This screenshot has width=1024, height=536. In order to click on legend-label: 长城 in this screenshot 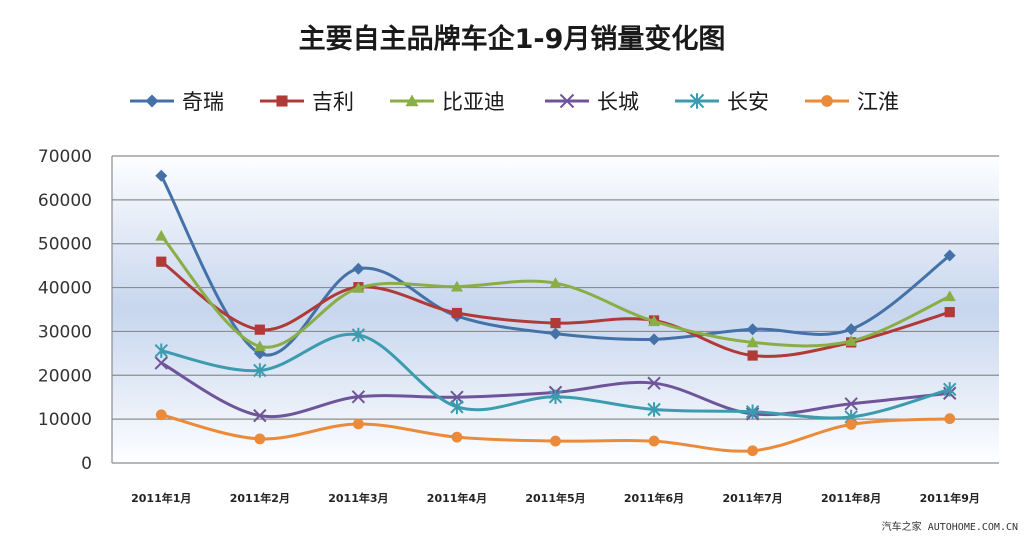, I will do `click(618, 102)`.